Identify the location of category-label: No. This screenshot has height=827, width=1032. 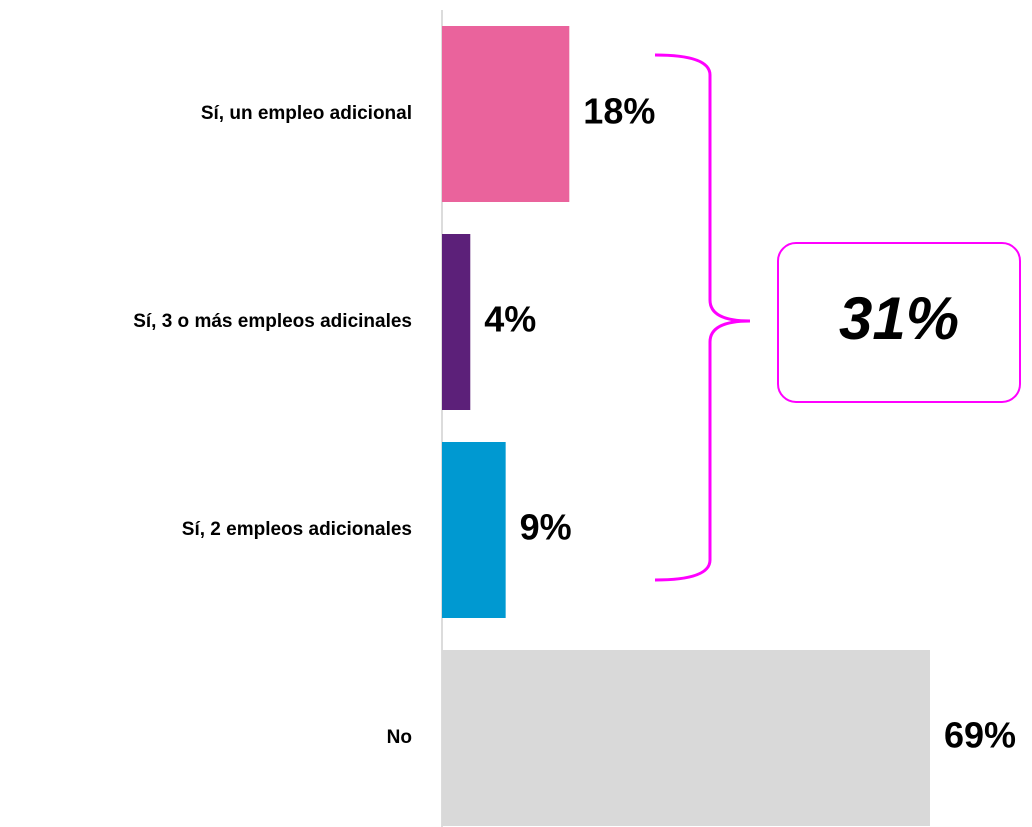
(399, 737).